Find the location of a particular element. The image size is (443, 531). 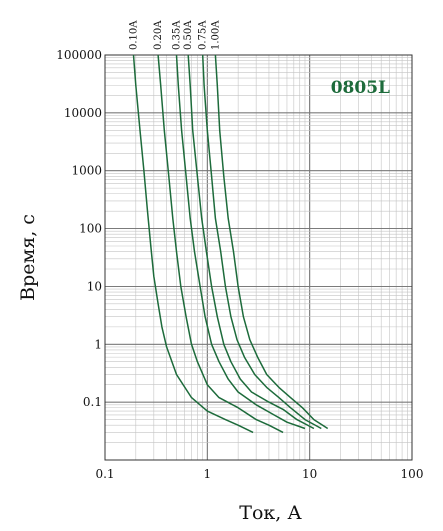

x-tick-label: 10 is located at coordinates (309, 474).